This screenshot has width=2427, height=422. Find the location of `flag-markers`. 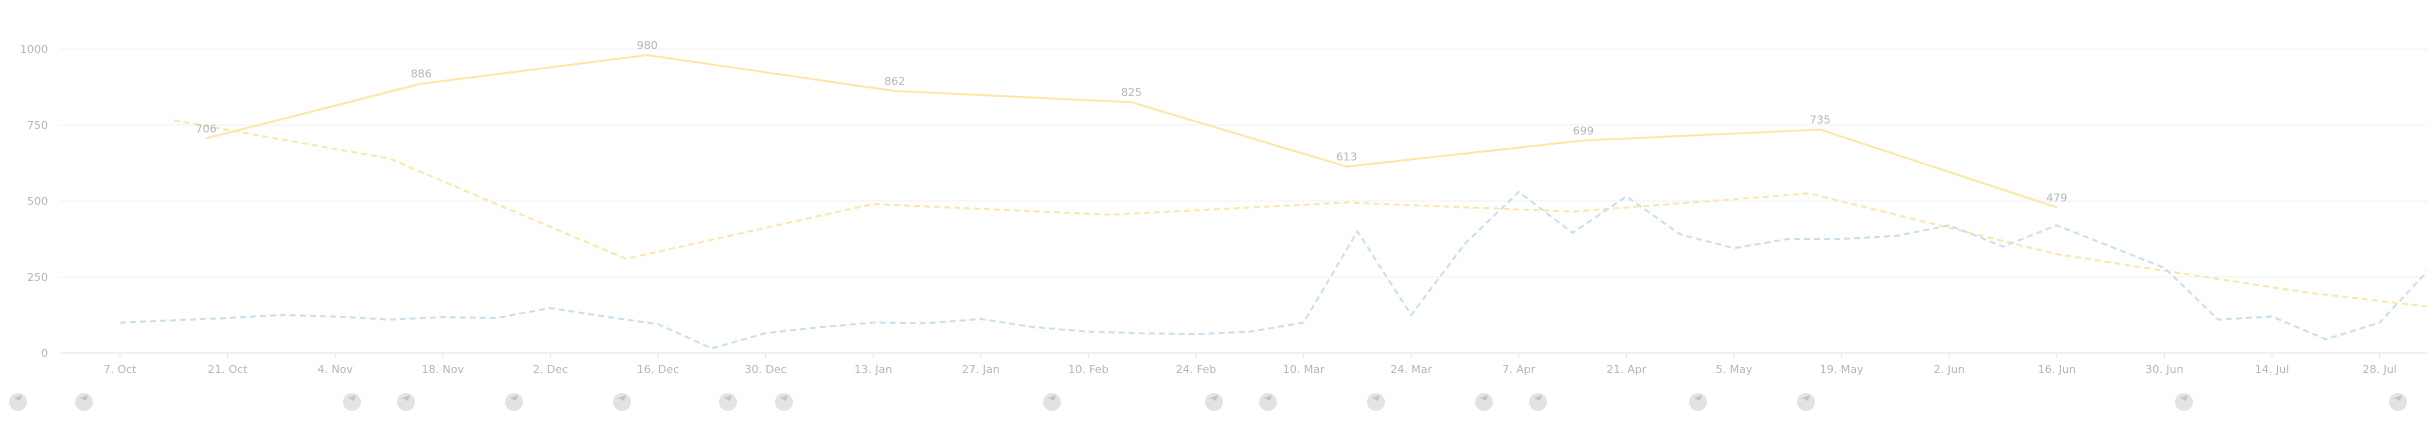

flag-markers is located at coordinates (1208, 402).